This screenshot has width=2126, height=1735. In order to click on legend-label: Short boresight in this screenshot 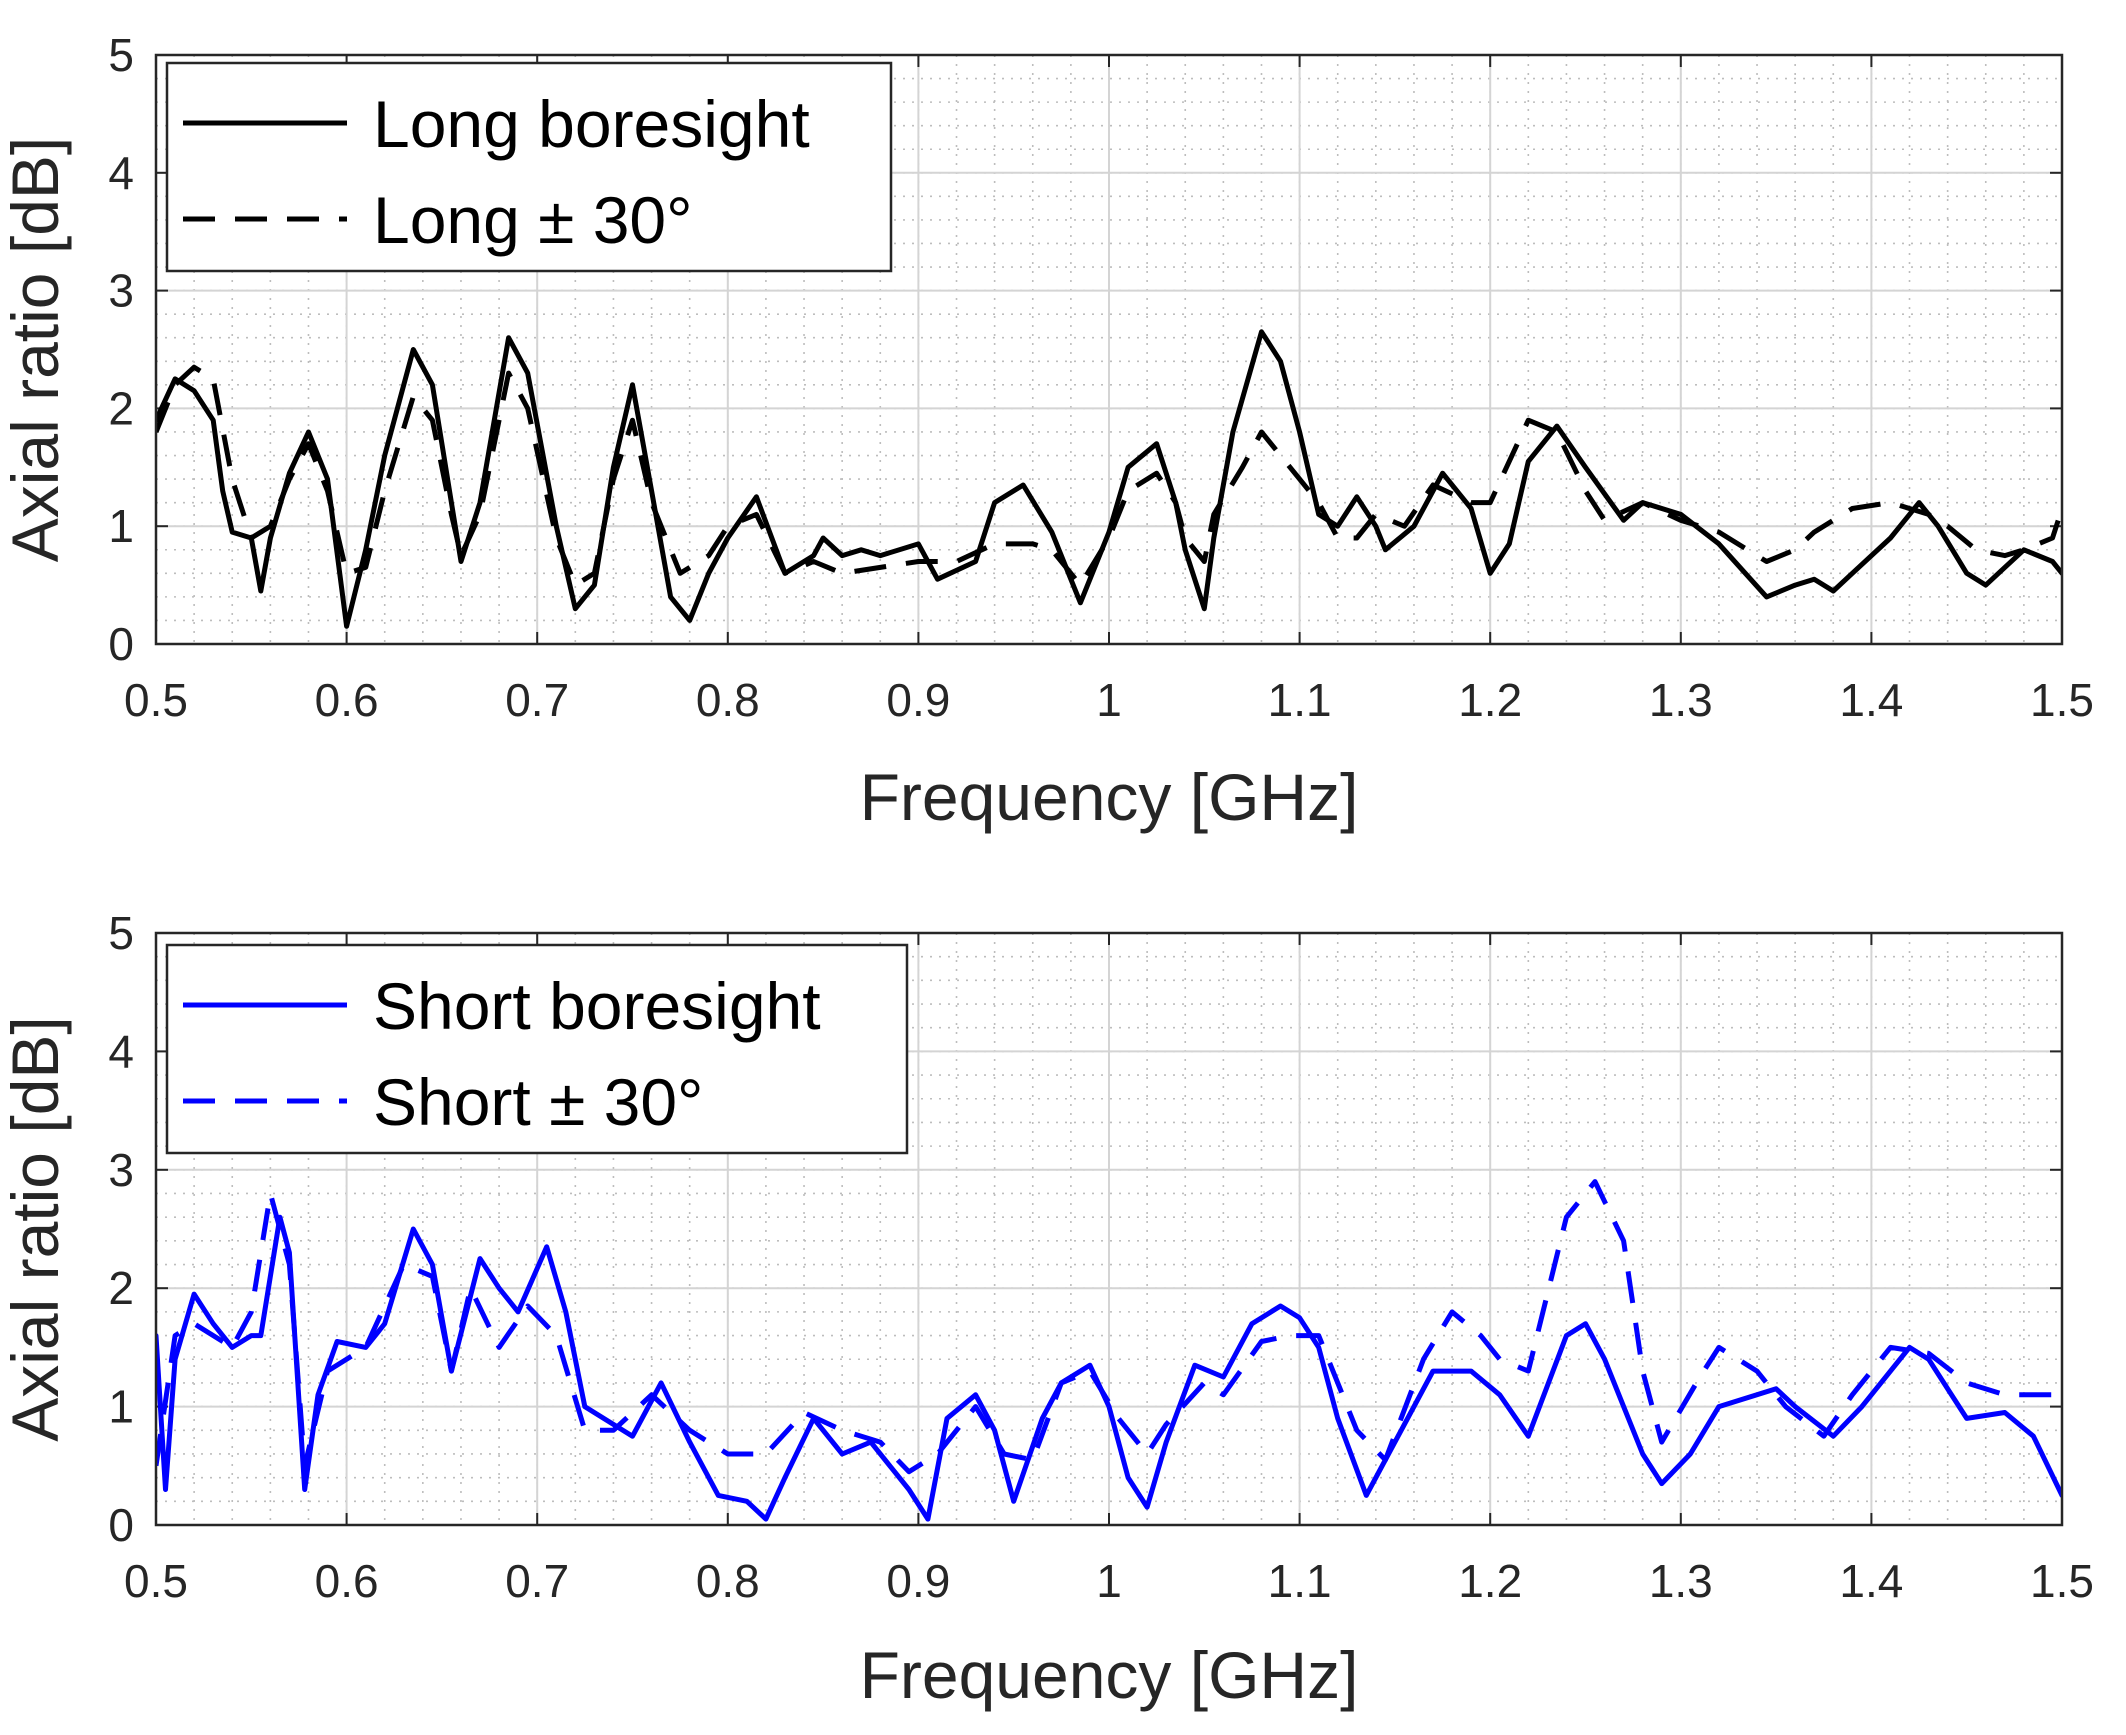, I will do `click(597, 1006)`.